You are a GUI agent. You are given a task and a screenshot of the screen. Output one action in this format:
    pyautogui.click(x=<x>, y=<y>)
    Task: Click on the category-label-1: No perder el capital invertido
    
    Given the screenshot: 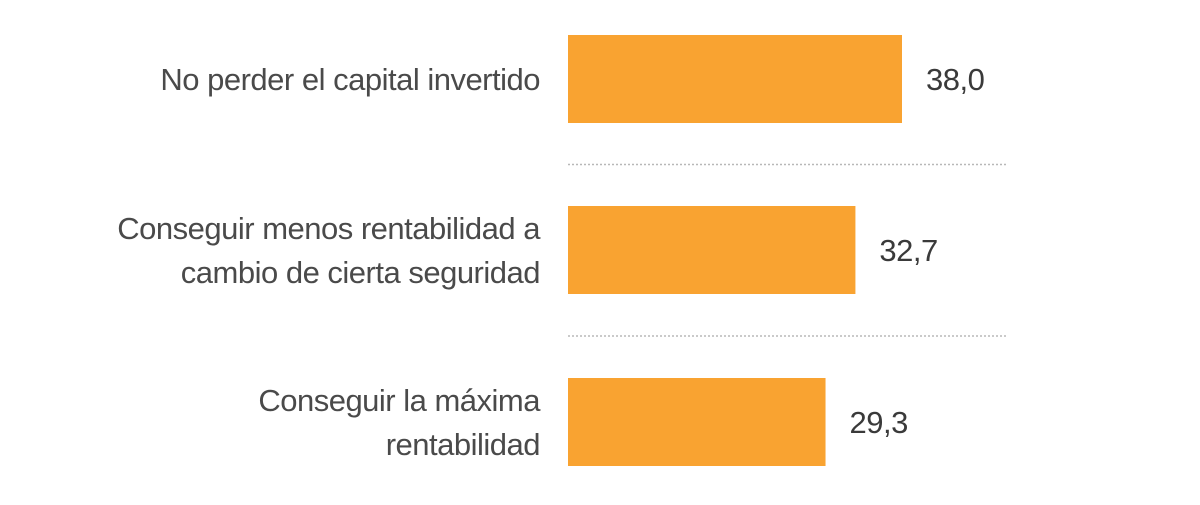 What is the action you would take?
    pyautogui.click(x=350, y=79)
    